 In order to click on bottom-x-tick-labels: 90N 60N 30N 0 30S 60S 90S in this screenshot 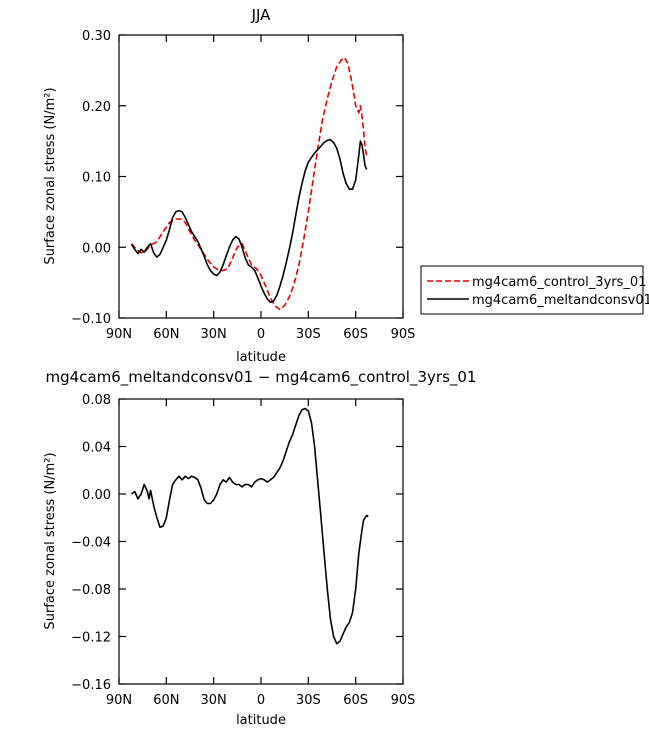, I will do `click(261, 700)`.